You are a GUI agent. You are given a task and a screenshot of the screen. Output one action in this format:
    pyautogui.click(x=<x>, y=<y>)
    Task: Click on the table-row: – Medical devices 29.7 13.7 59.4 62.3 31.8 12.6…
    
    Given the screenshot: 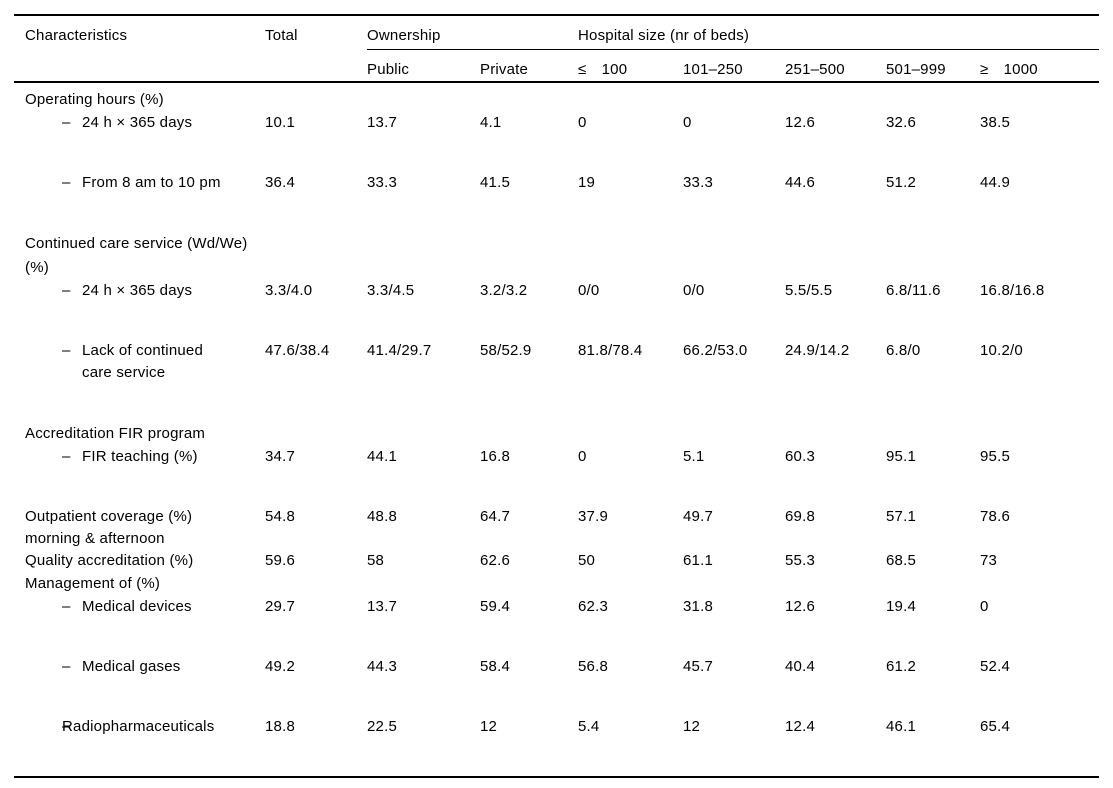 What is the action you would take?
    pyautogui.click(x=556, y=607)
    